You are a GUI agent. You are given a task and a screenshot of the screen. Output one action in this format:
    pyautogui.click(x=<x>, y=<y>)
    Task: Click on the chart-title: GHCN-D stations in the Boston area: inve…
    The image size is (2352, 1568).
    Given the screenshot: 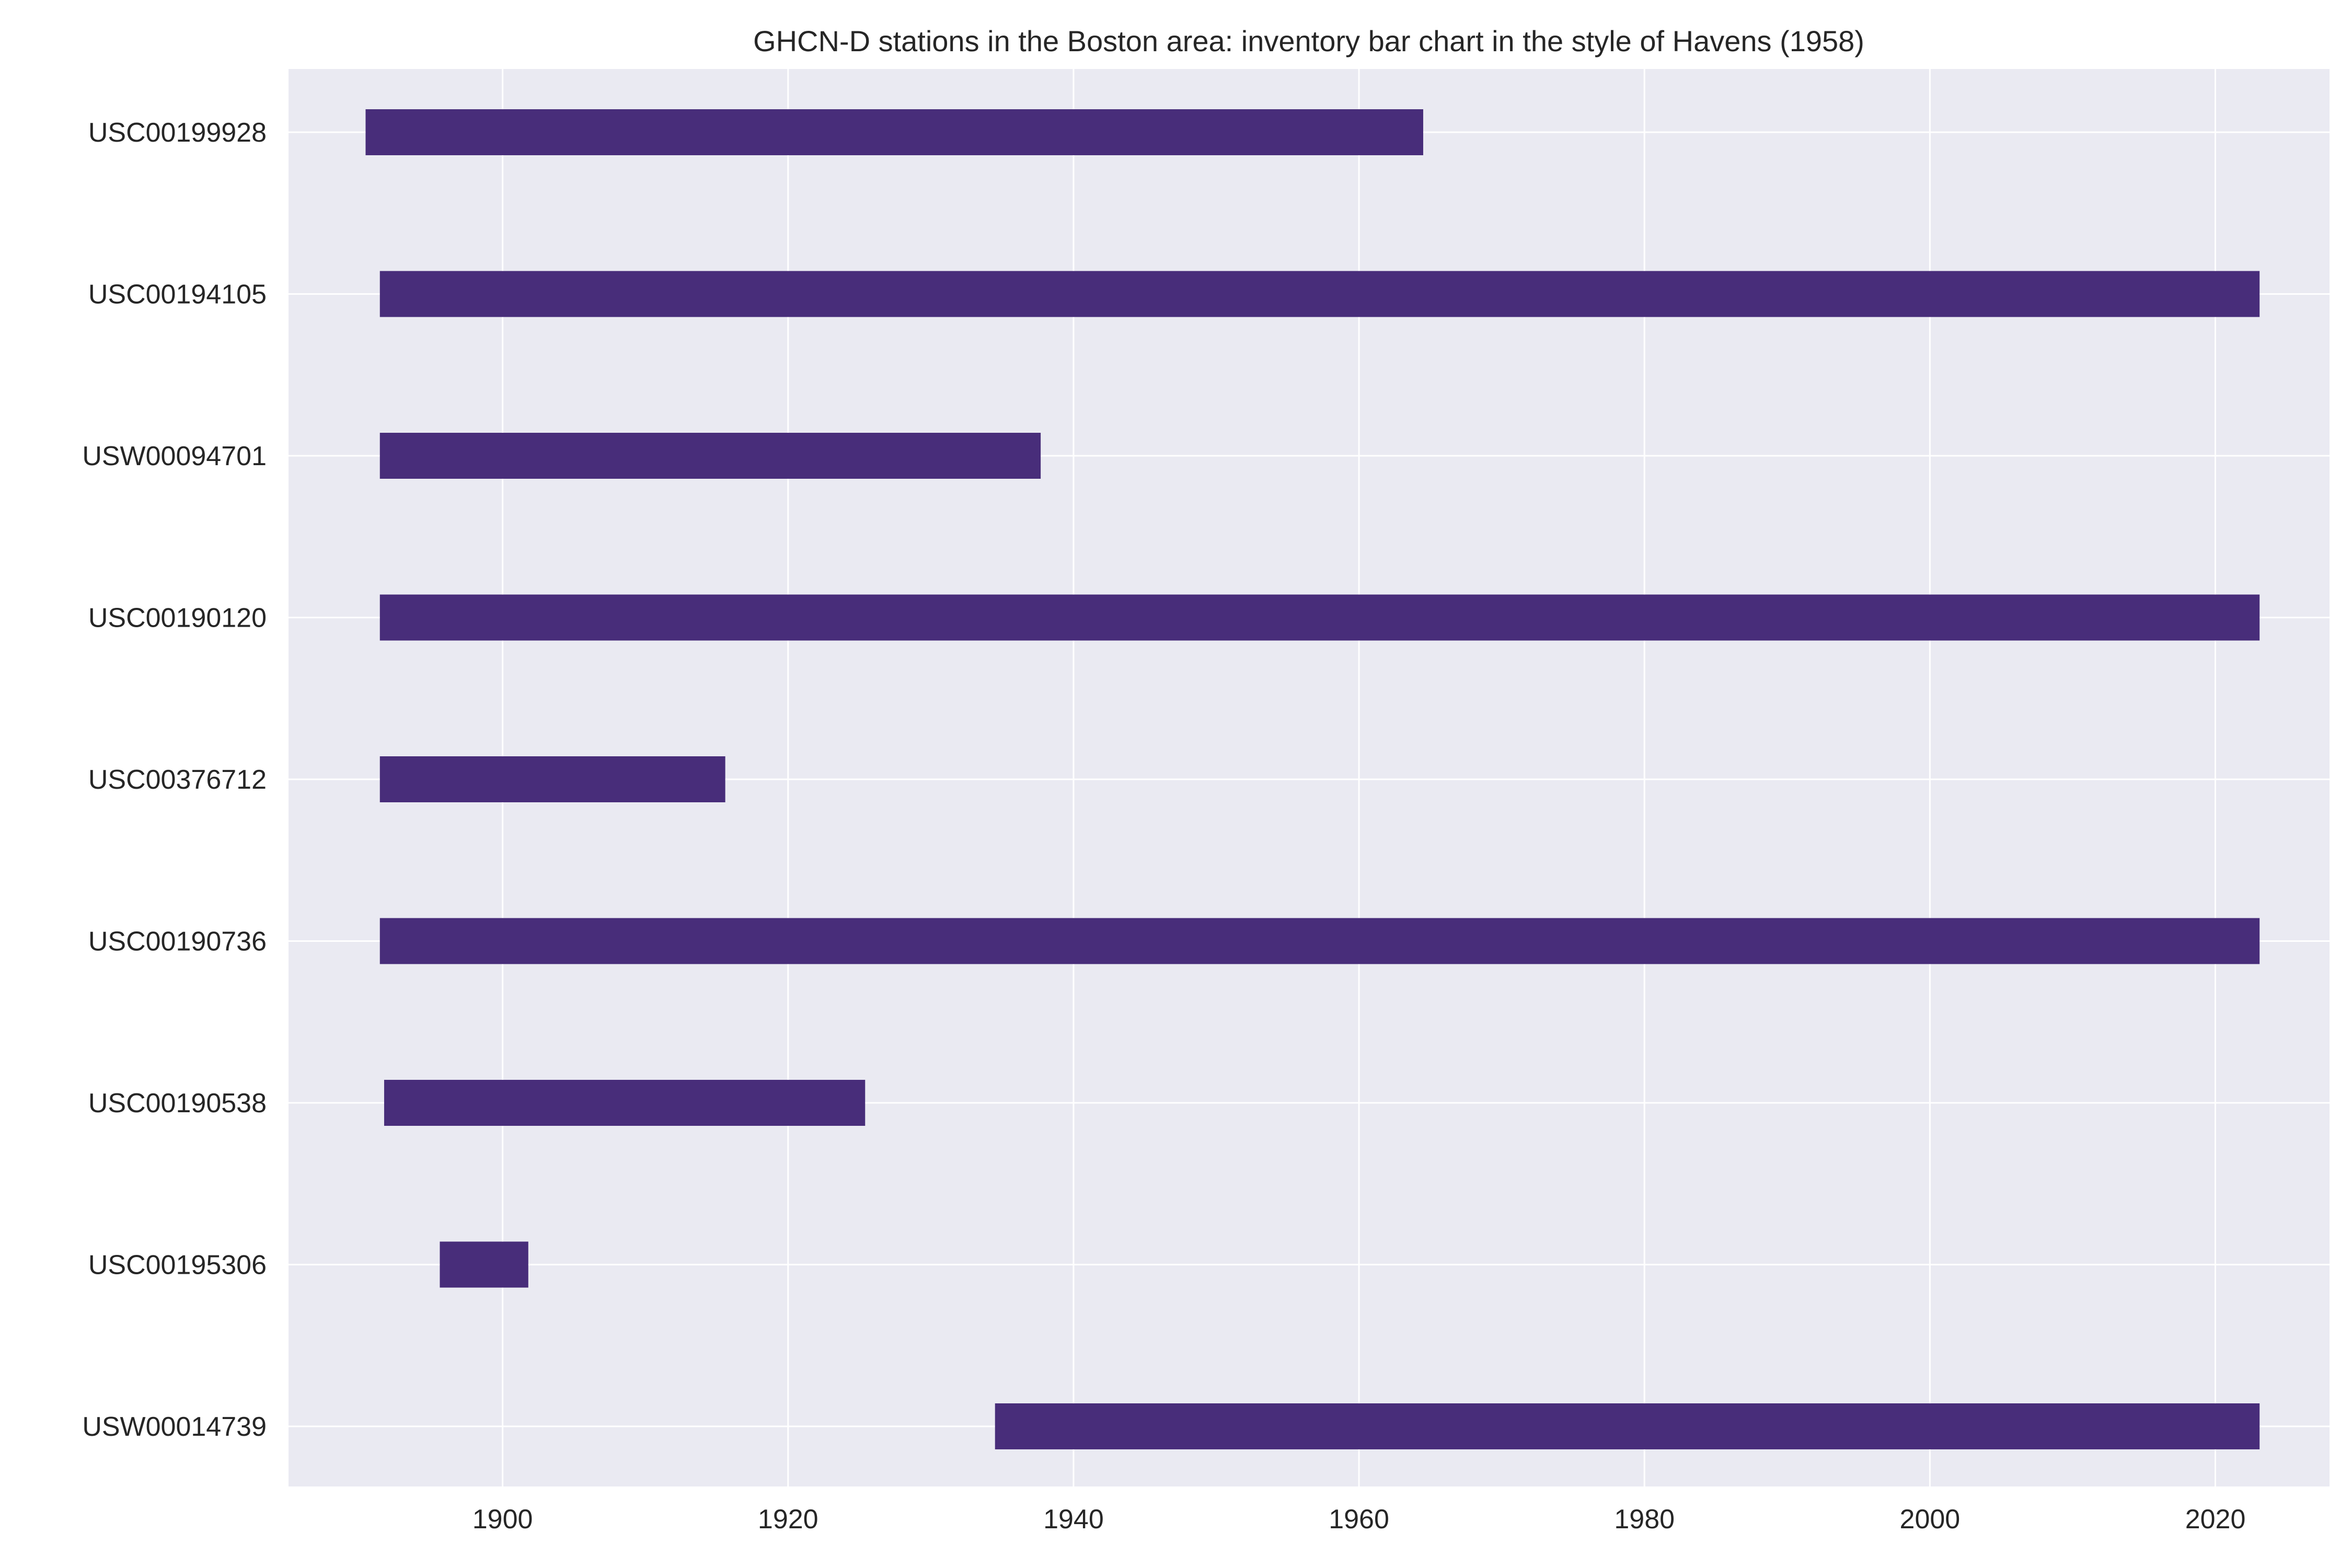 What is the action you would take?
    pyautogui.click(x=1308, y=41)
    